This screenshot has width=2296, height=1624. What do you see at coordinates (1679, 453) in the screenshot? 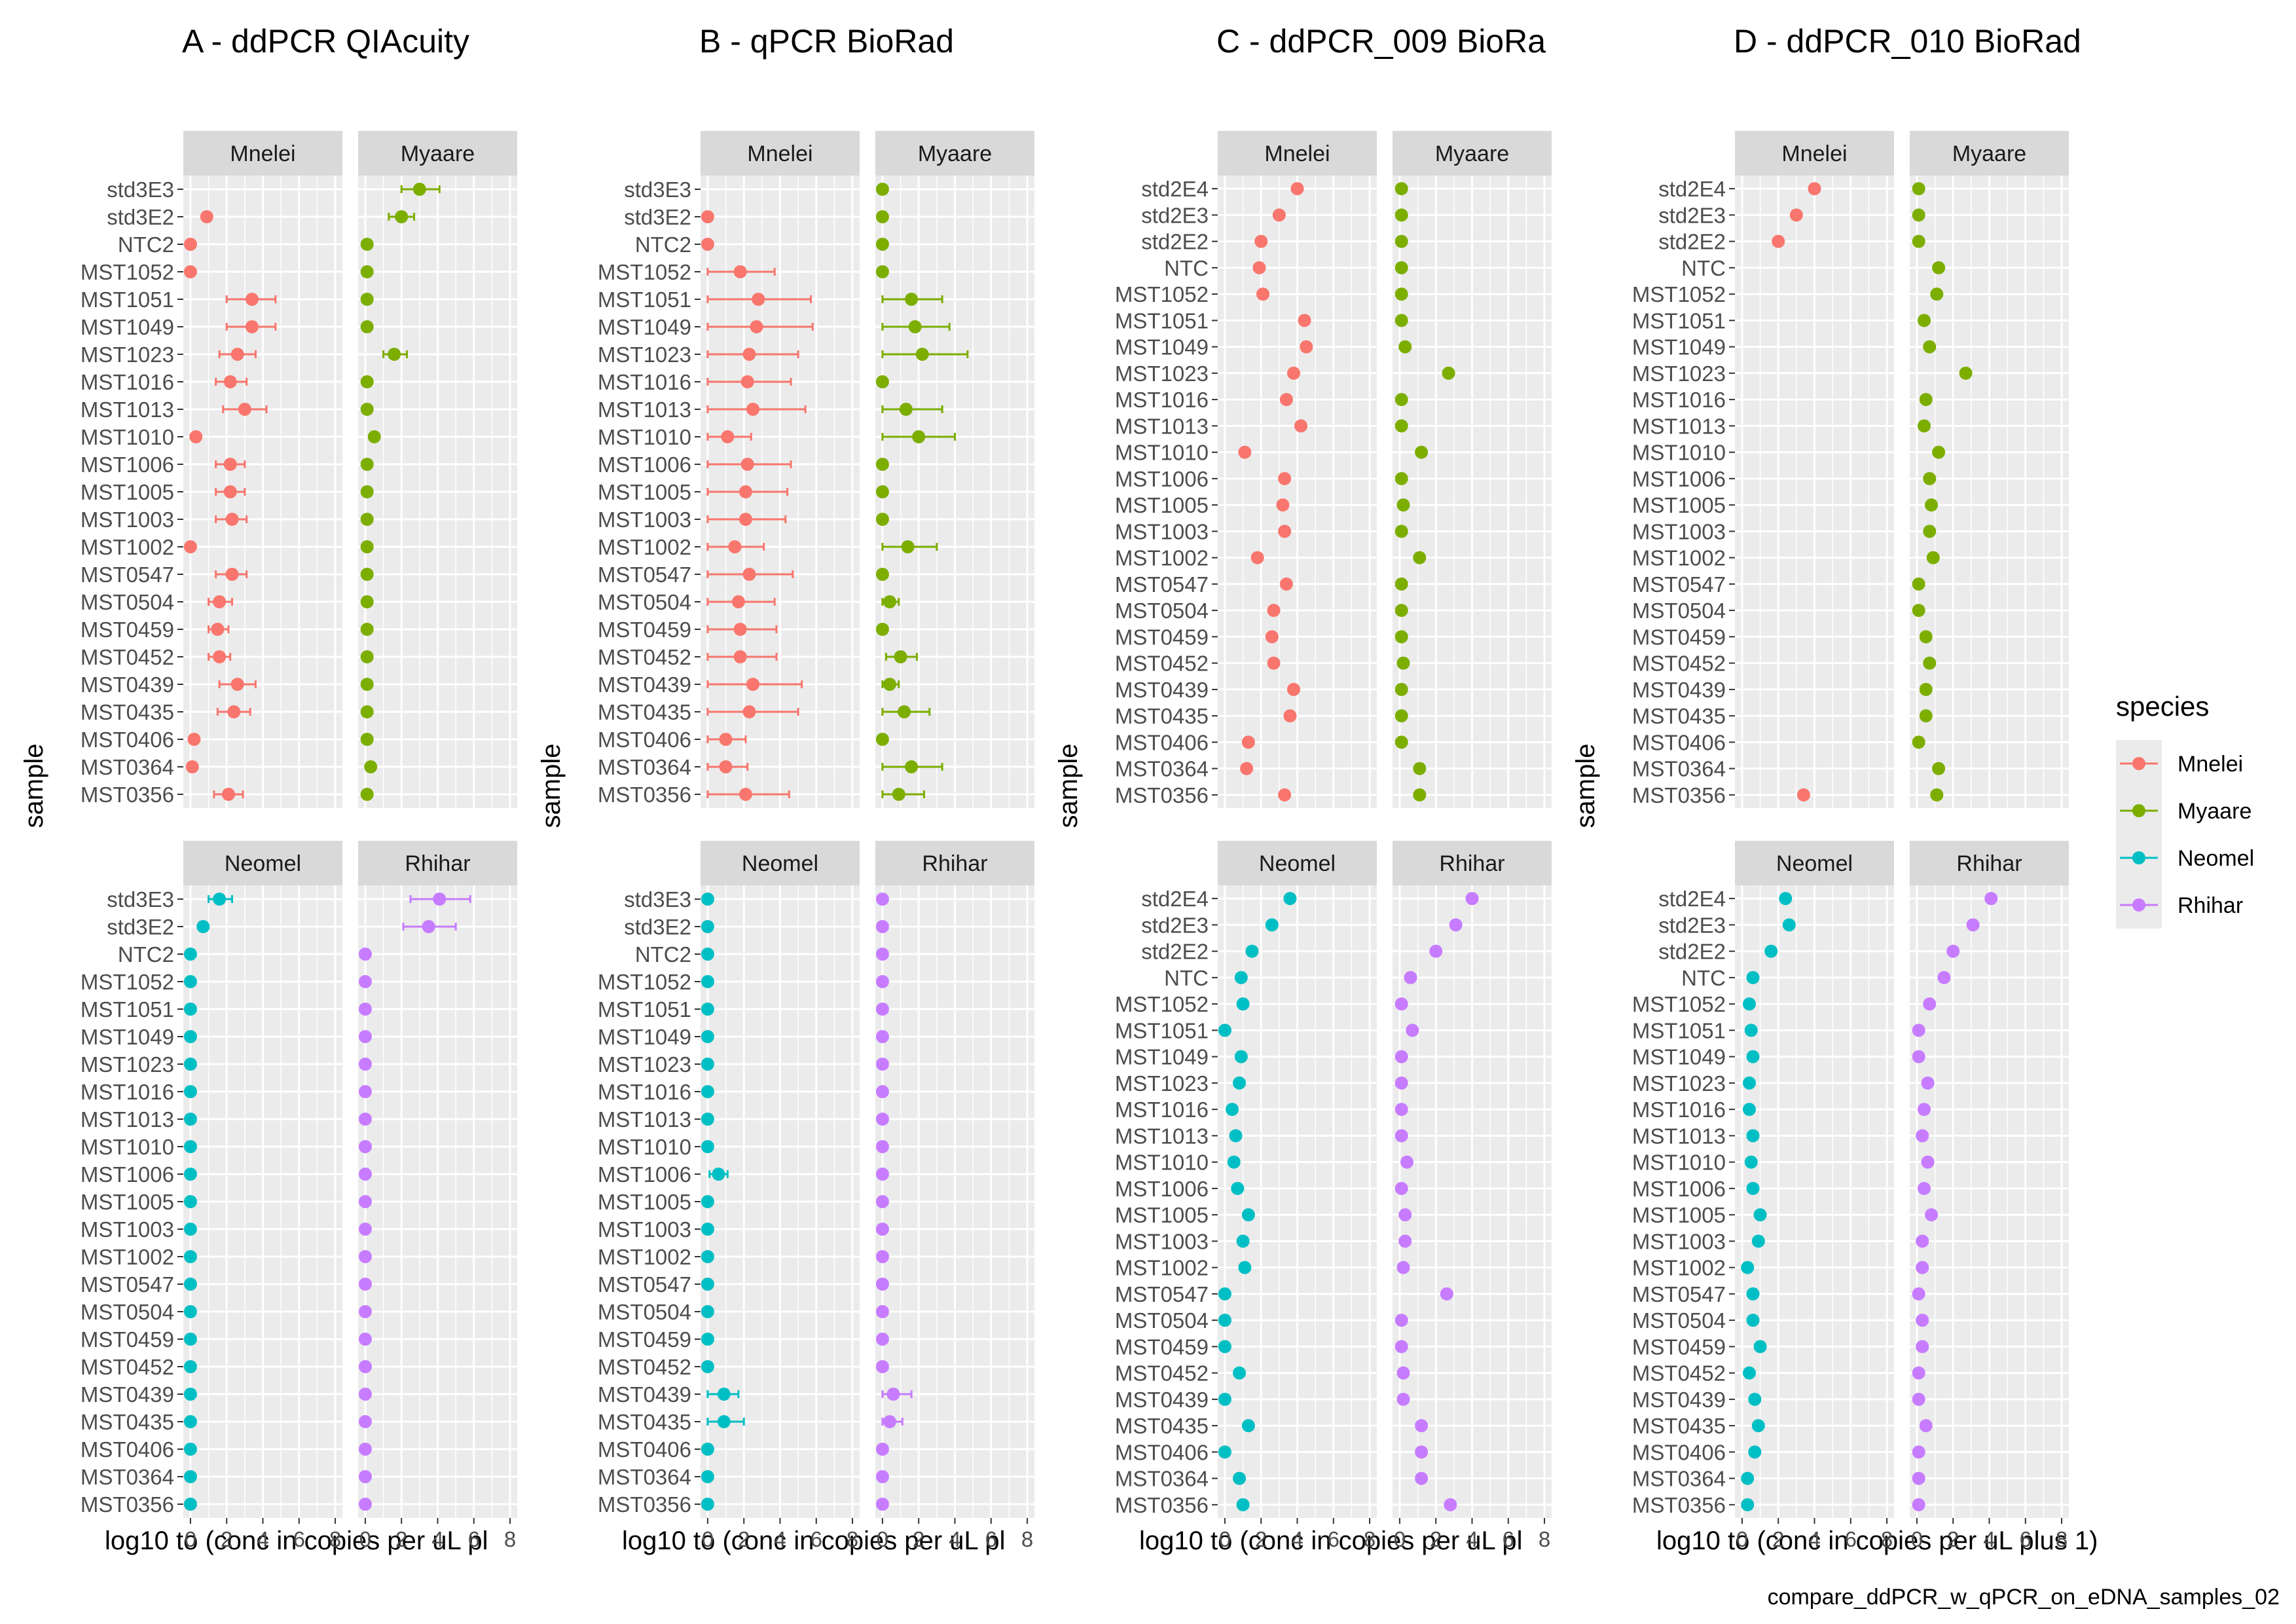
I see `y-tick-label: MST1010` at bounding box center [1679, 453].